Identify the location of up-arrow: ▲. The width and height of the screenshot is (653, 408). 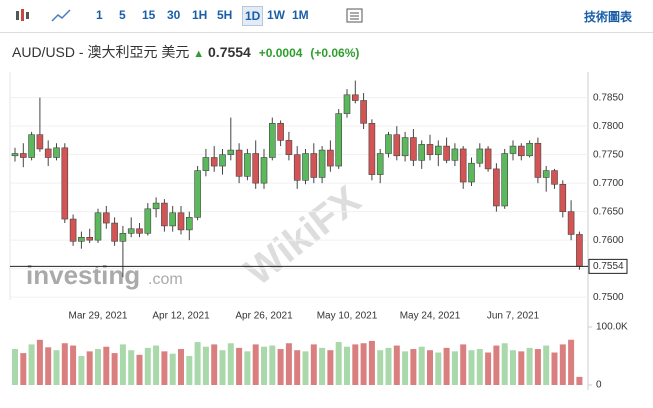
(199, 54).